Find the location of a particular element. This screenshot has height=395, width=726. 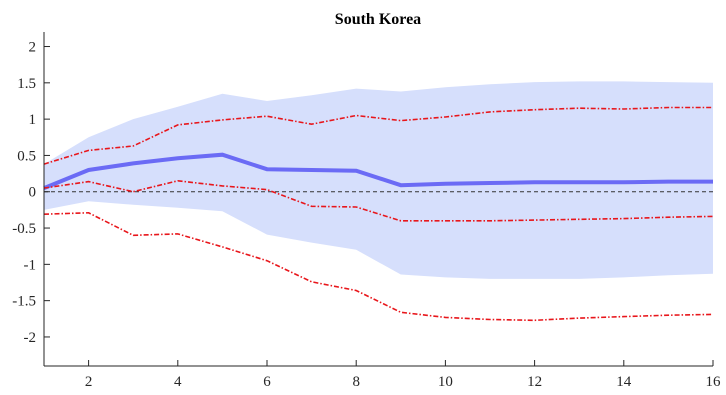

x-tick-label: 6 is located at coordinates (267, 382).